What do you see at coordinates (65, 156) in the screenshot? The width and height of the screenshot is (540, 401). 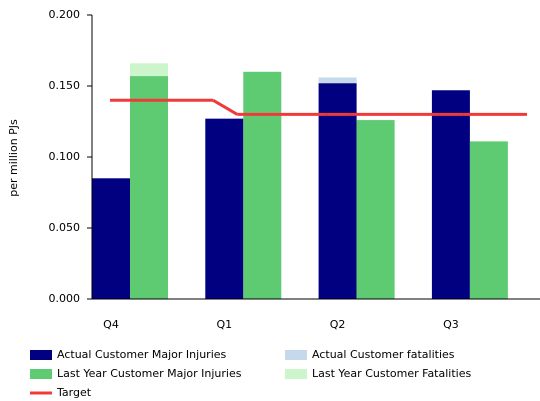 I see `y-tick-label: 0.100` at bounding box center [65, 156].